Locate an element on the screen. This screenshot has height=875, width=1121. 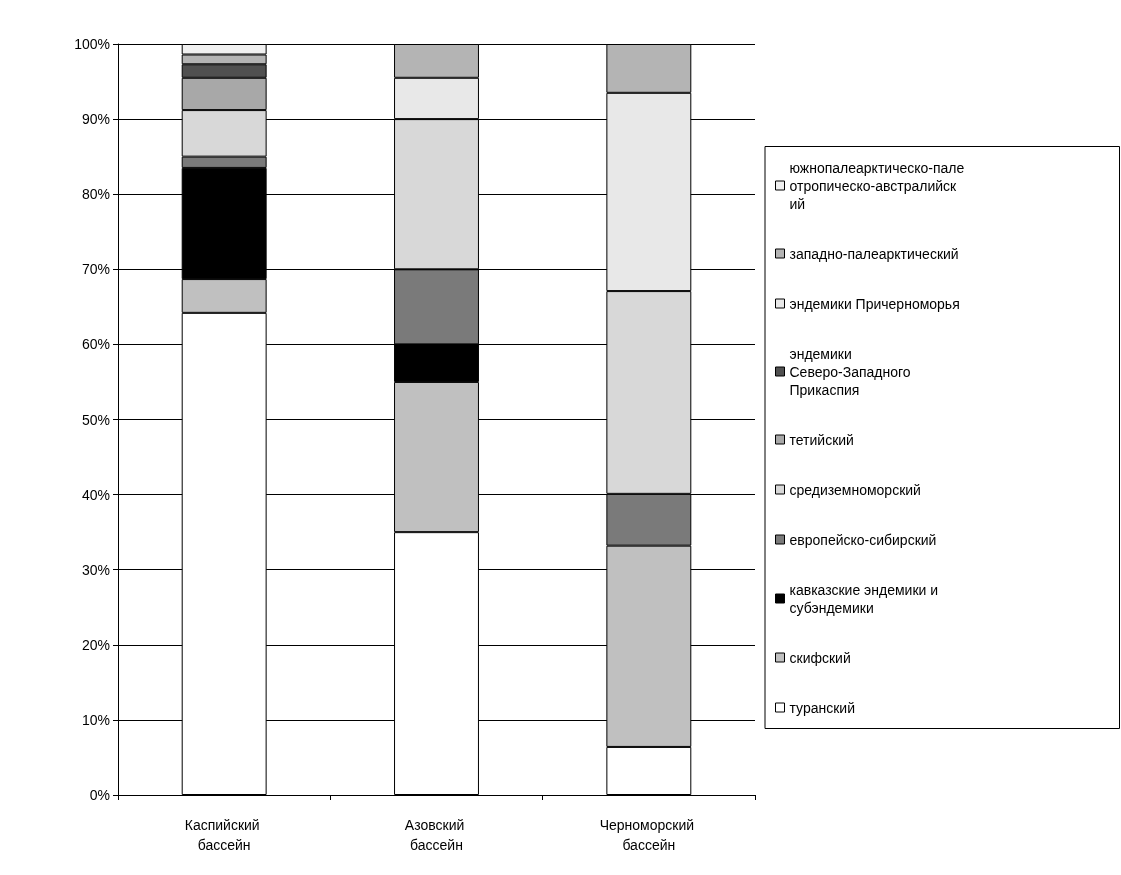
y-tick-label: 30% is located at coordinates (95, 569).